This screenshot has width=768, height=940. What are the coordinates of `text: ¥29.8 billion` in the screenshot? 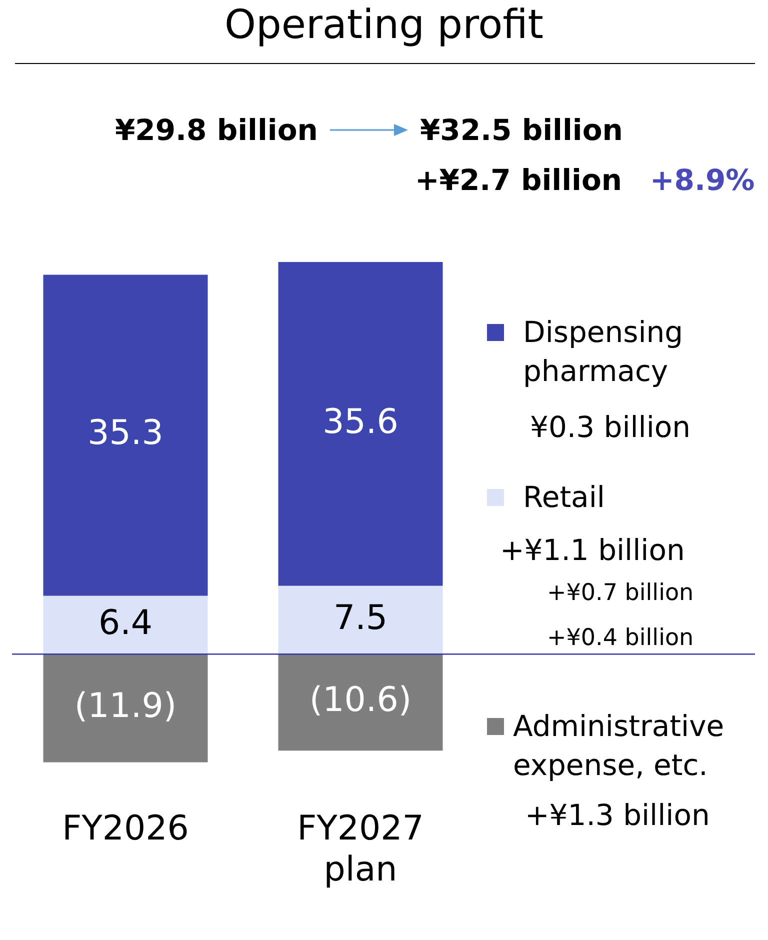 It's located at (216, 130).